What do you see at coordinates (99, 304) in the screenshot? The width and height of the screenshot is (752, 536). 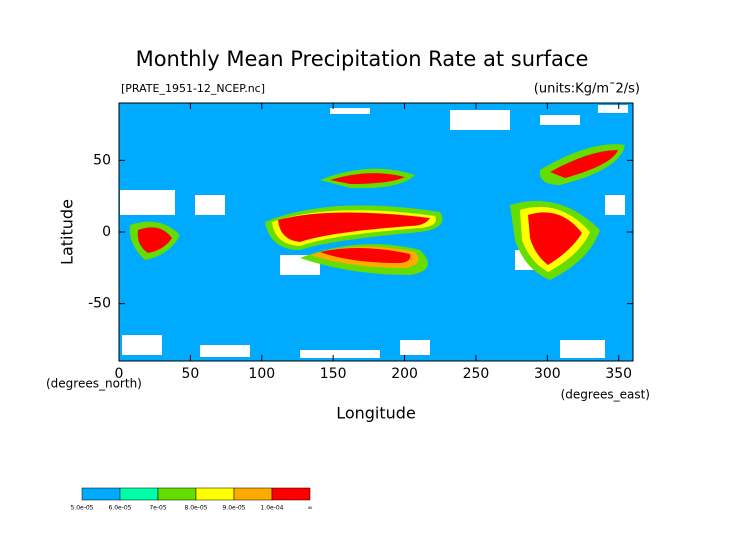 I see `y-tick-label: -50` at bounding box center [99, 304].